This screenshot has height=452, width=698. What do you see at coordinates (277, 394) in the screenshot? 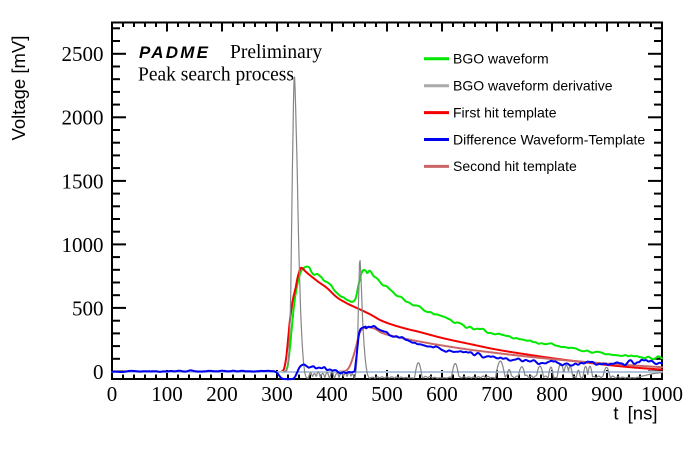
I see `svg-text: 300` at bounding box center [277, 394].